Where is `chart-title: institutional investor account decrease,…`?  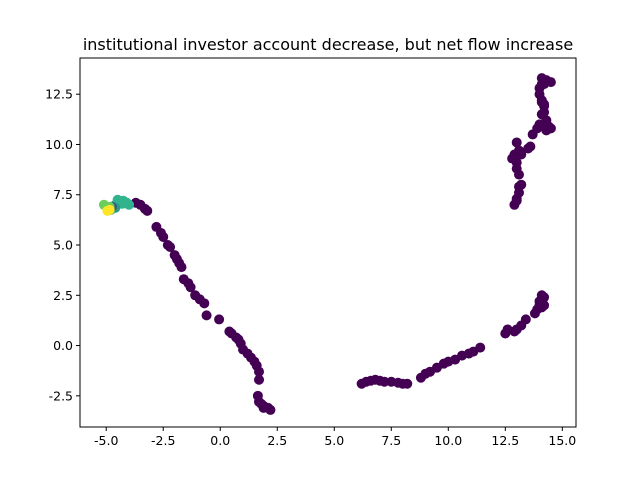
chart-title: institutional investor account decrease,… is located at coordinates (328, 44).